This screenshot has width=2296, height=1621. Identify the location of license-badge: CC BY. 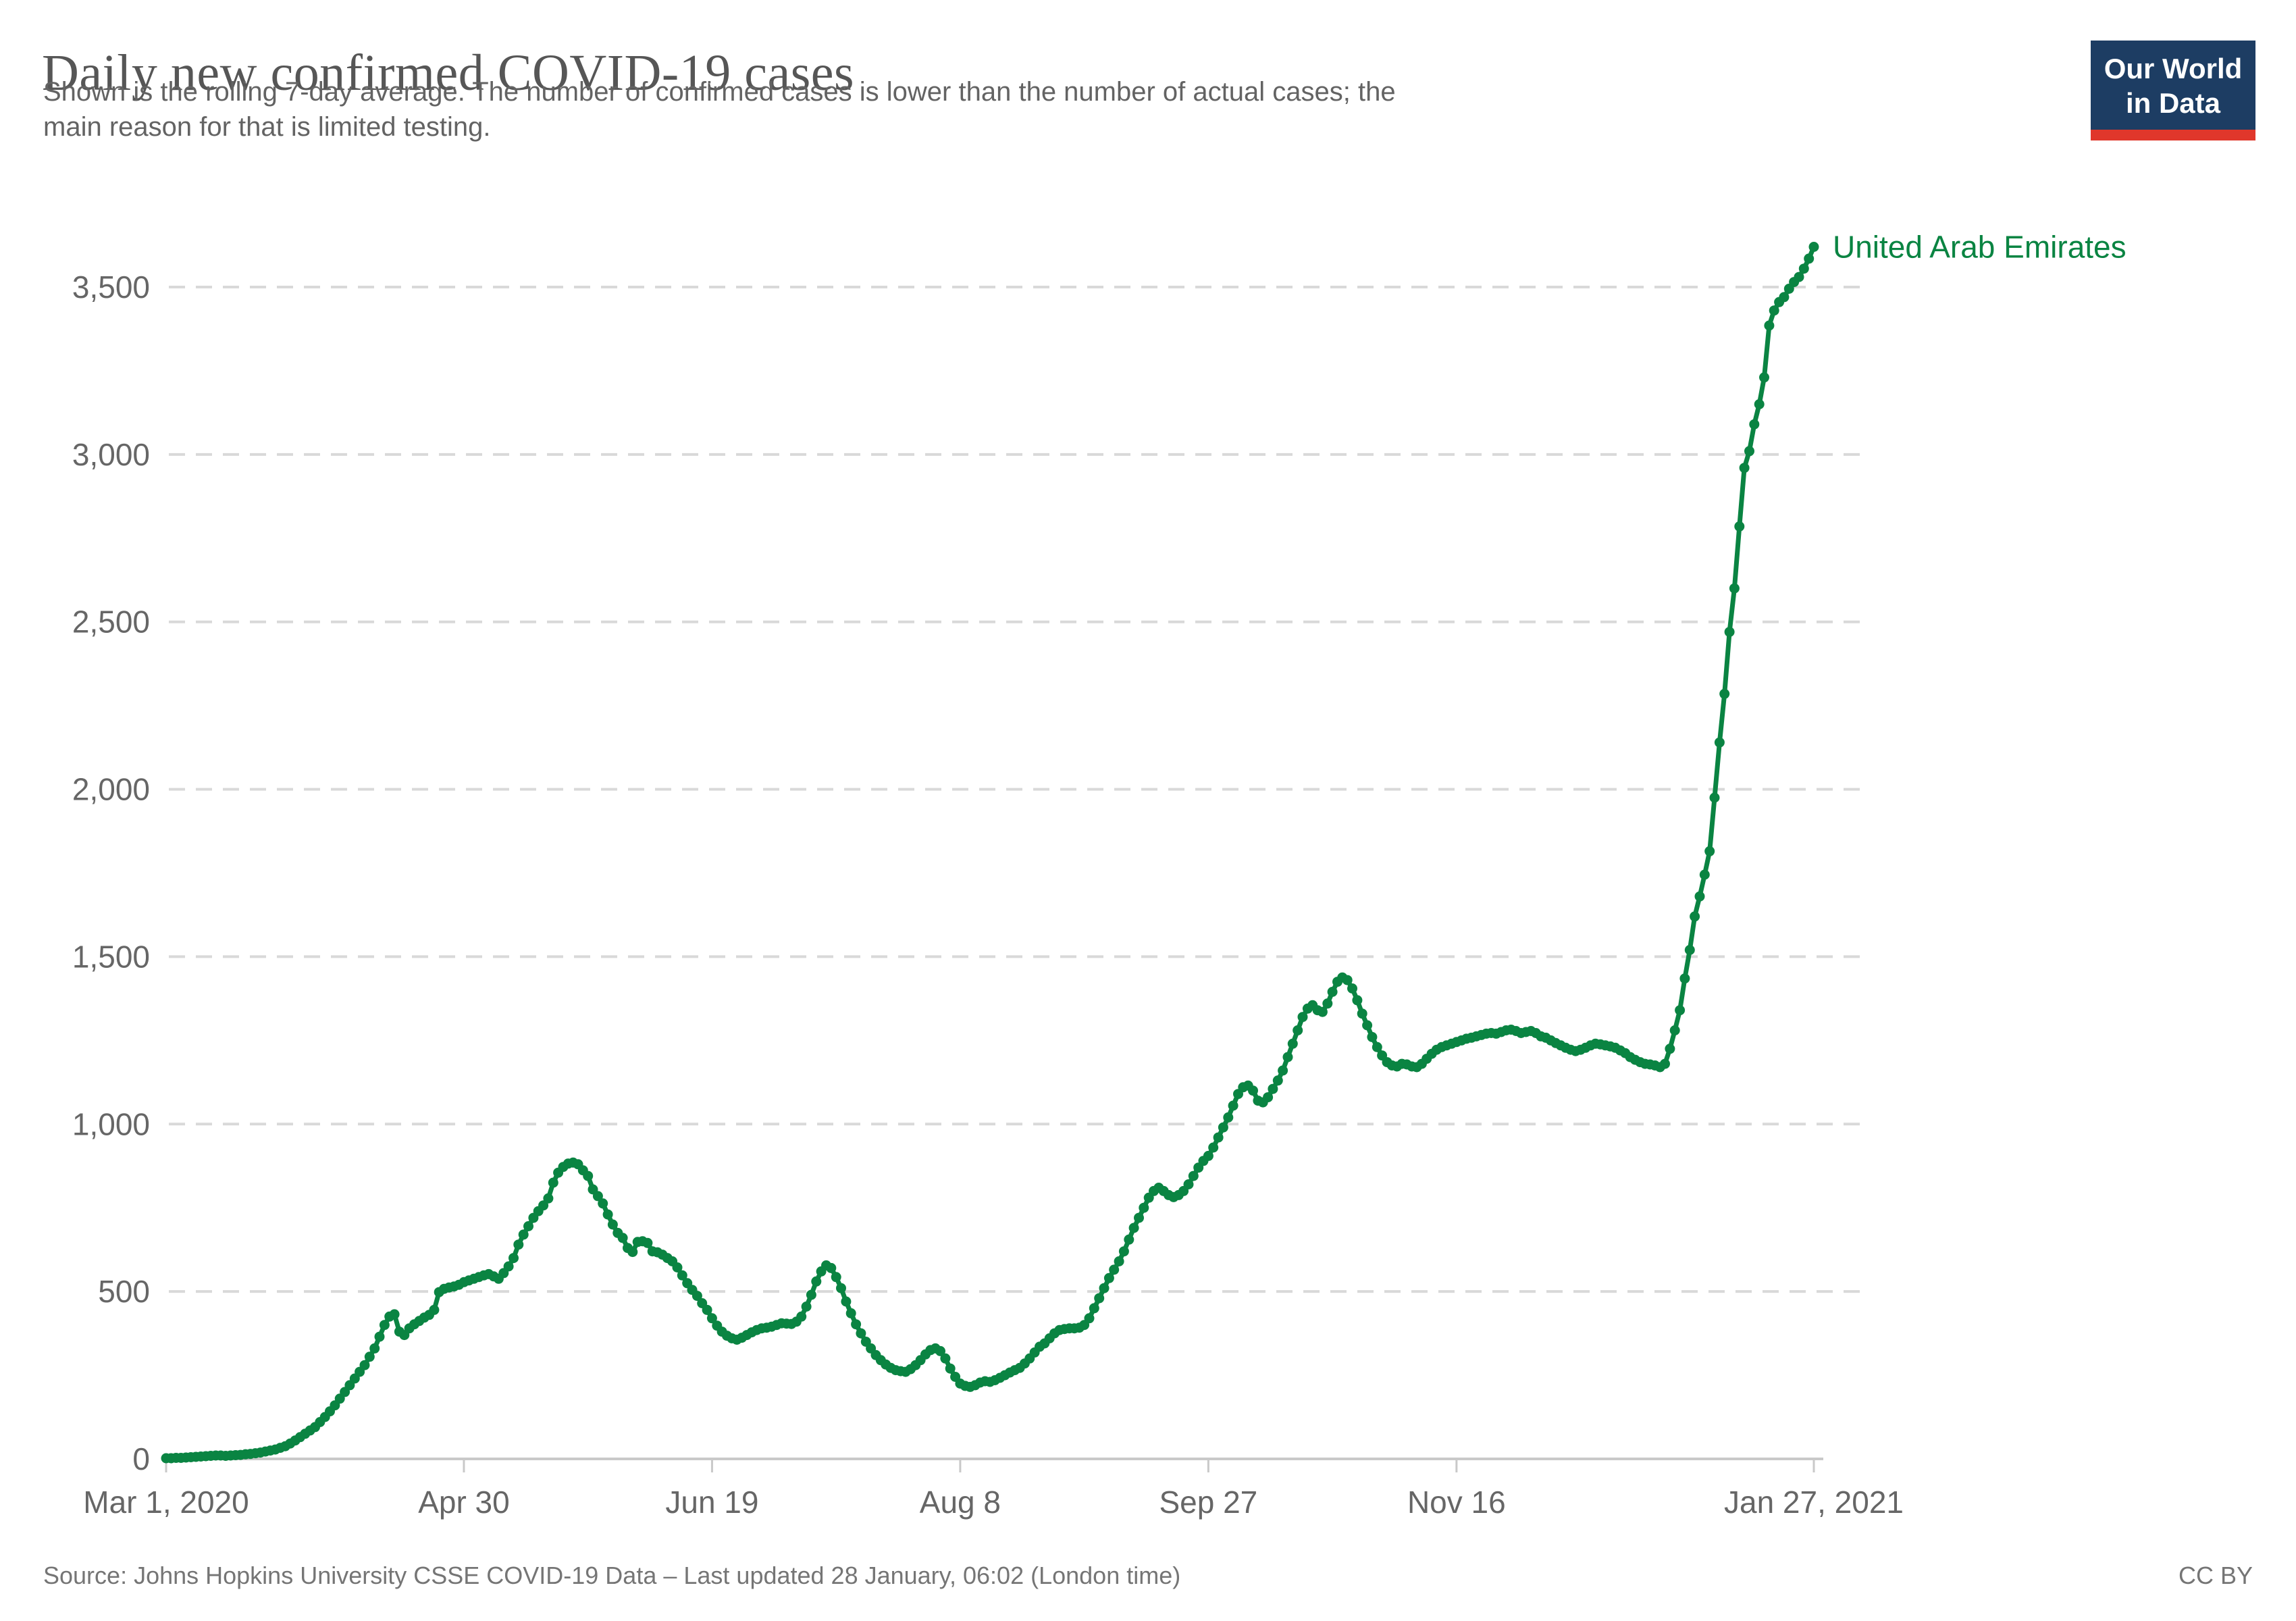
(2215, 1575).